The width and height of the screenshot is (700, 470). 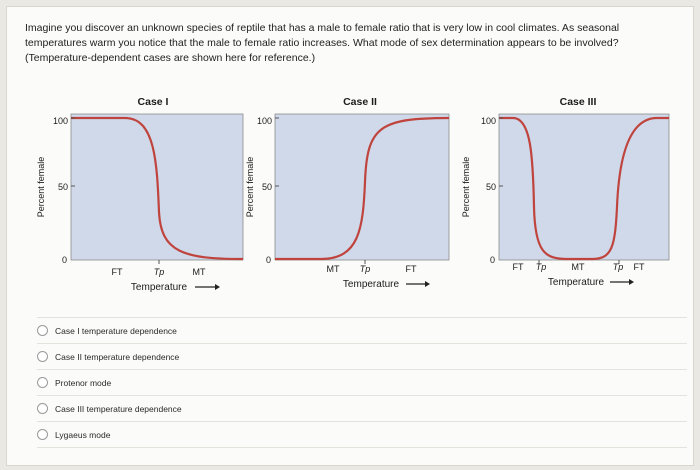 I want to click on case-3-tick-100: 100, so click(x=488, y=121).